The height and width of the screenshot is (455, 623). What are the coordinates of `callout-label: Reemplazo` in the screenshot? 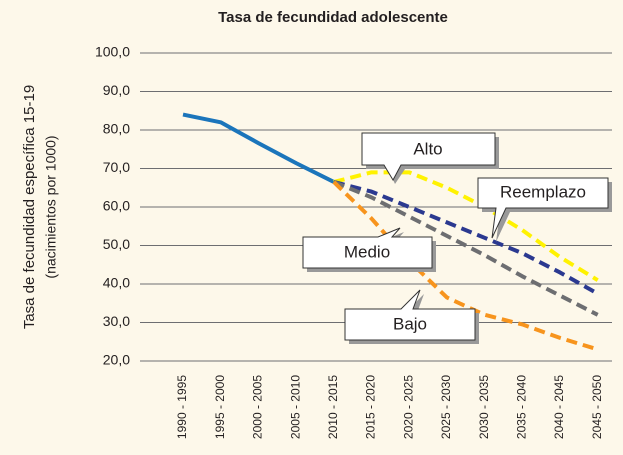 It's located at (543, 191).